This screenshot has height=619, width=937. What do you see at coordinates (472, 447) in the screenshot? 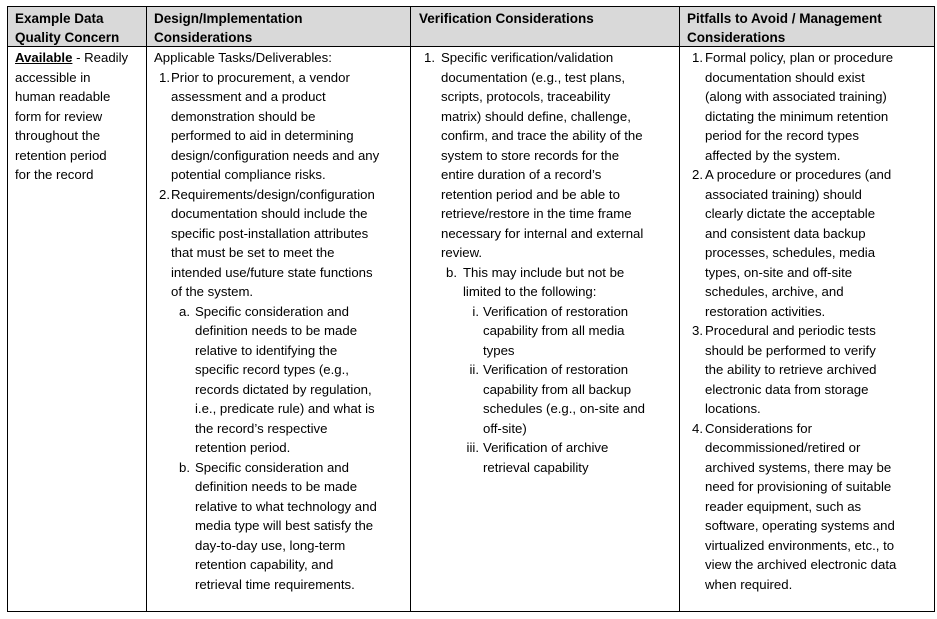
I see `list-marker: iii.` at bounding box center [472, 447].